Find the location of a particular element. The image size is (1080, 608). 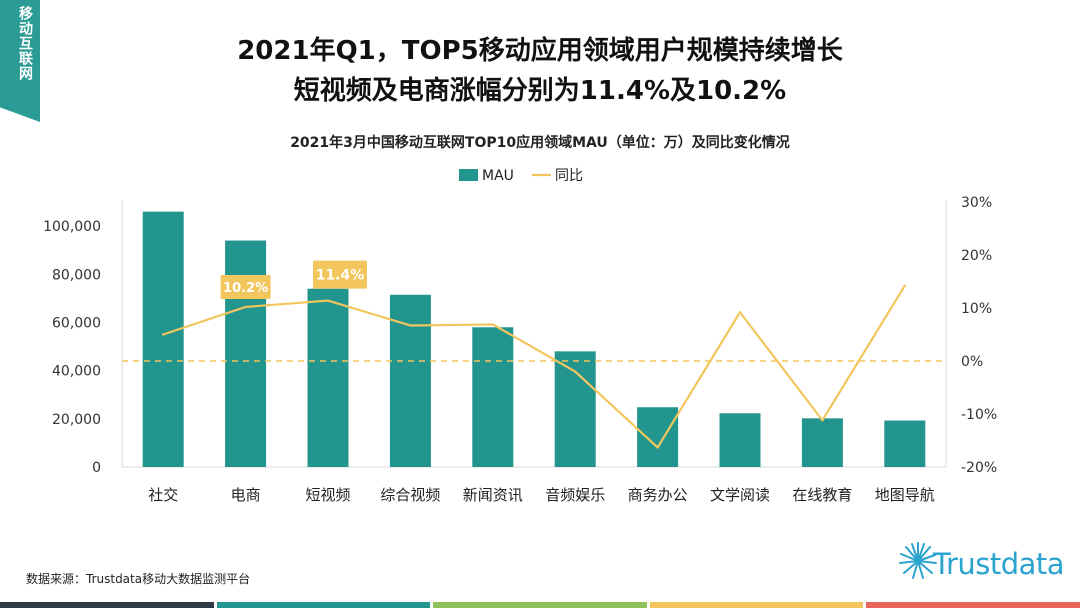

right-tick-label: 20% is located at coordinates (976, 256).